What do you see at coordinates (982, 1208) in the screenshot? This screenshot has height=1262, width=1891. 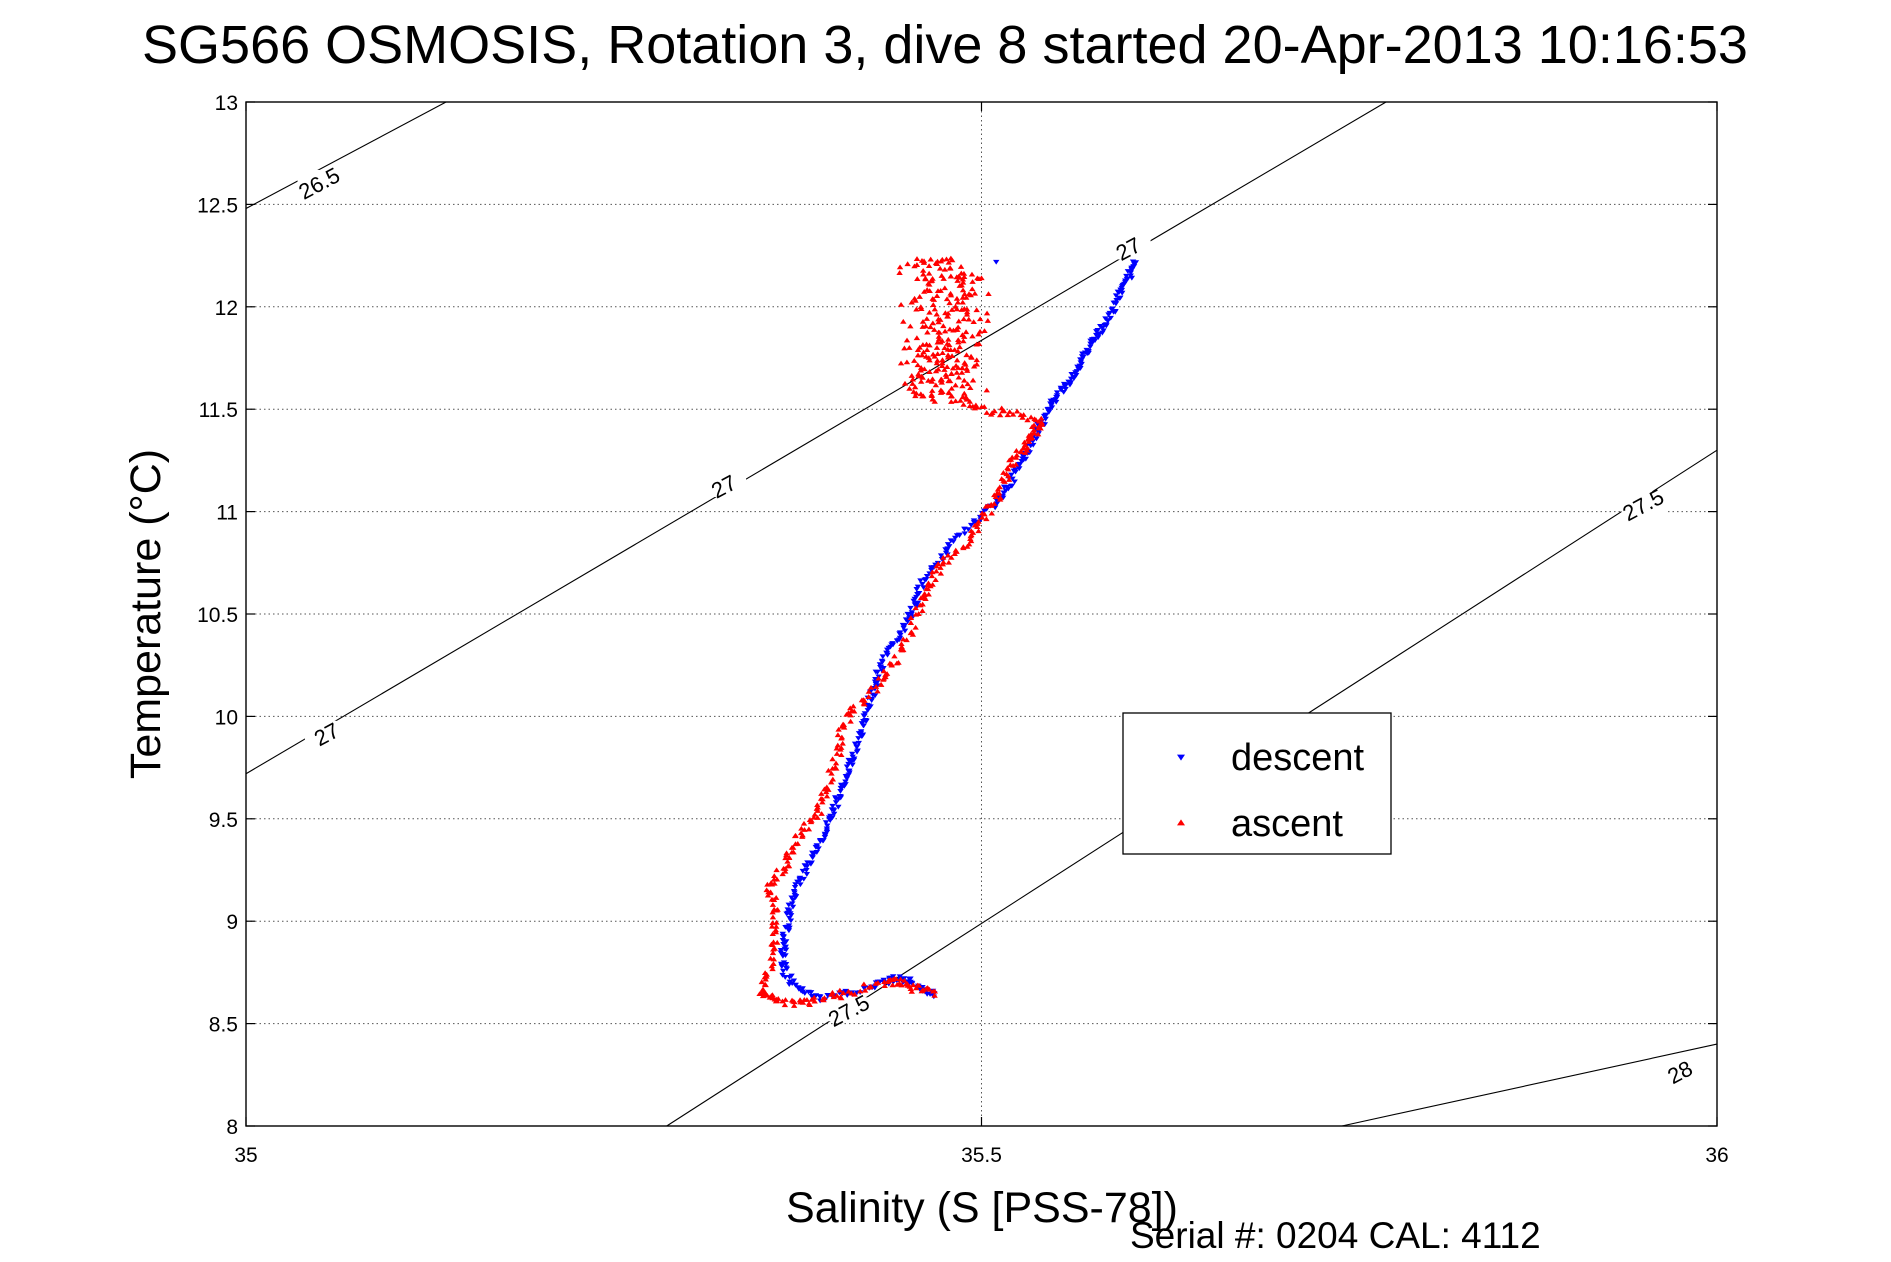 I see `x-axis-label: Salinity (S [PSS-78])` at bounding box center [982, 1208].